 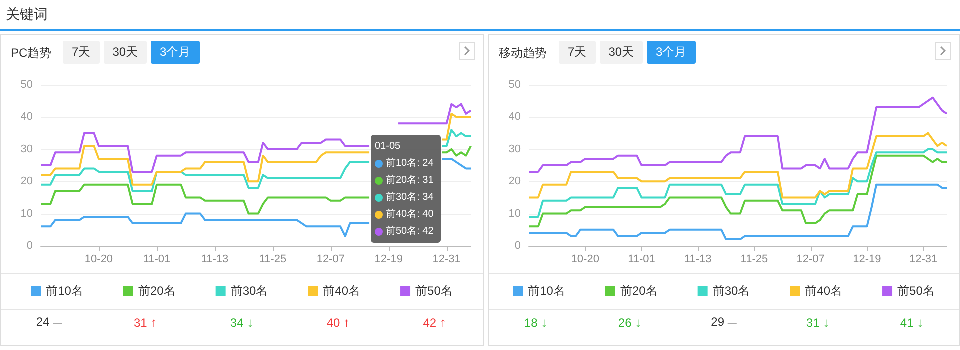 I want to click on text: 31 ↑, so click(x=145, y=323).